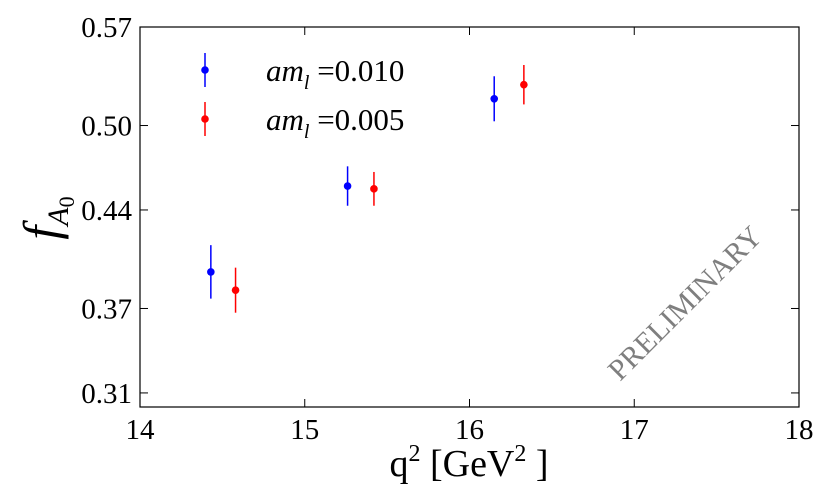 The width and height of the screenshot is (830, 498). Describe the element at coordinates (414, 454) in the screenshot. I see `x-axis-label-sup: 2` at that location.